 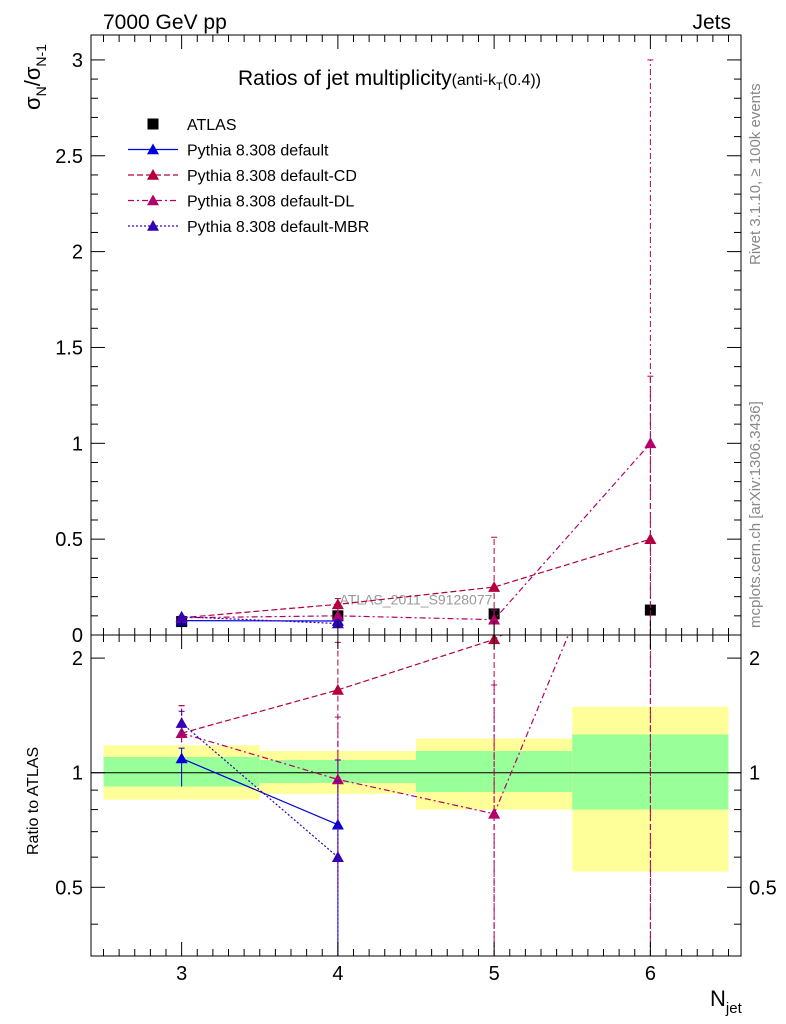 What do you see at coordinates (494, 974) in the screenshot?
I see `x-tick-label: 5` at bounding box center [494, 974].